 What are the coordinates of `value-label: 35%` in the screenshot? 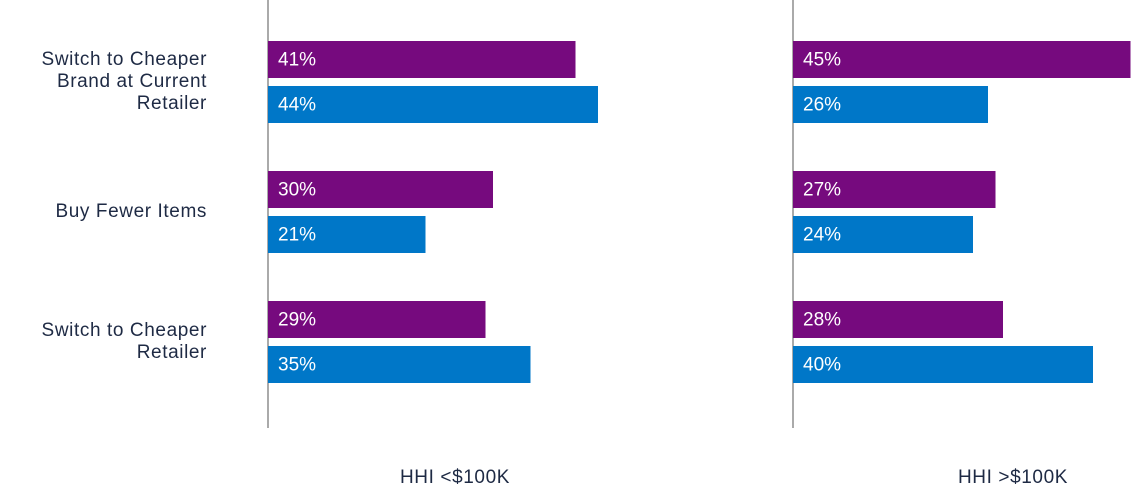 It's located at (297, 365).